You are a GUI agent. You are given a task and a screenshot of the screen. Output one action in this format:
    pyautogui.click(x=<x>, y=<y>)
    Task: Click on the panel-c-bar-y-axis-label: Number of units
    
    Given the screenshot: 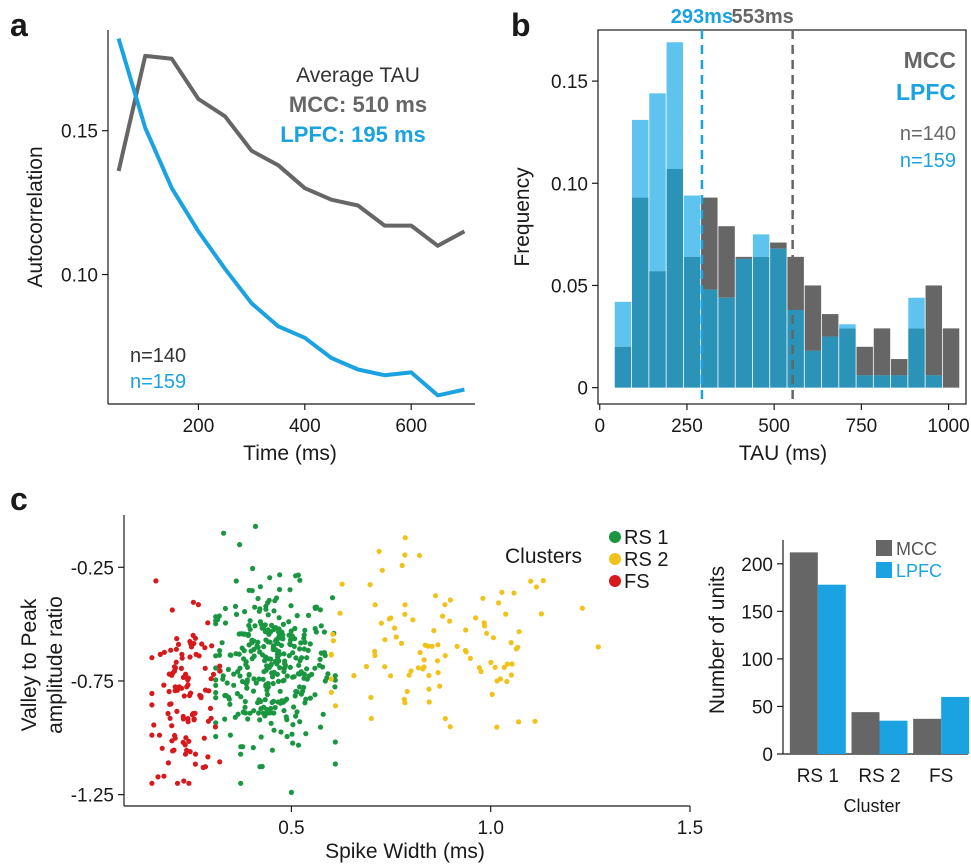 What is the action you would take?
    pyautogui.click(x=717, y=640)
    